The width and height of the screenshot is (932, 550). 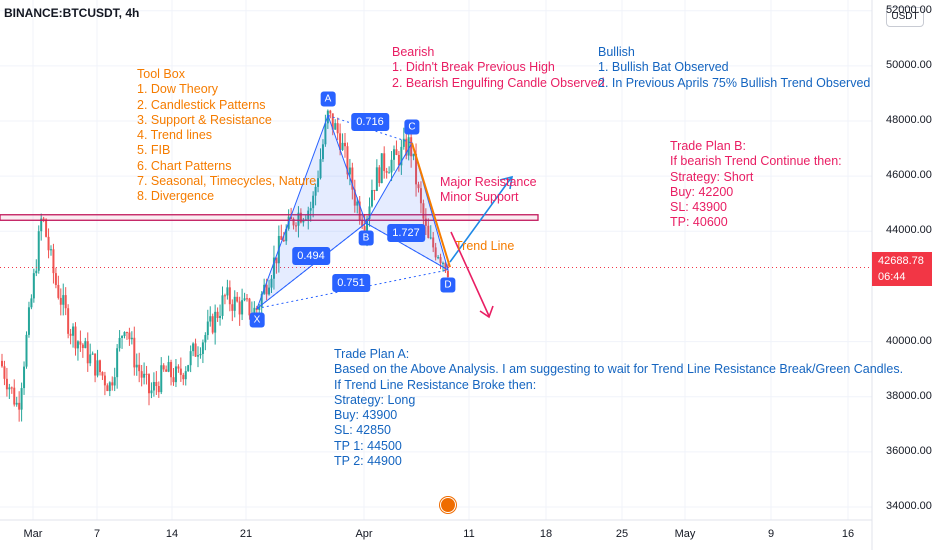 What do you see at coordinates (204, 119) in the screenshot?
I see `toolbox-line: 3. Support & Resistance` at bounding box center [204, 119].